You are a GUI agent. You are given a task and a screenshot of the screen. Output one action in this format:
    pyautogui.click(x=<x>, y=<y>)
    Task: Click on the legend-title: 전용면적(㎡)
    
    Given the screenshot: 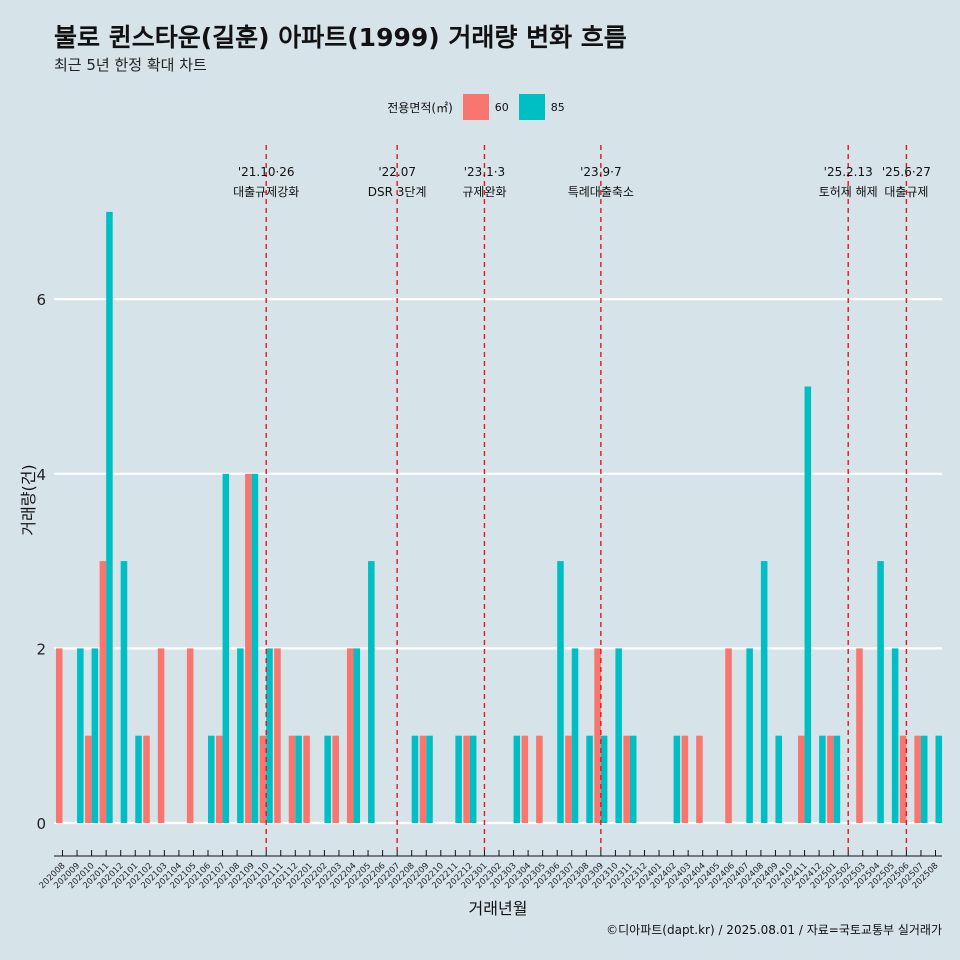 What is the action you would take?
    pyautogui.click(x=420, y=107)
    